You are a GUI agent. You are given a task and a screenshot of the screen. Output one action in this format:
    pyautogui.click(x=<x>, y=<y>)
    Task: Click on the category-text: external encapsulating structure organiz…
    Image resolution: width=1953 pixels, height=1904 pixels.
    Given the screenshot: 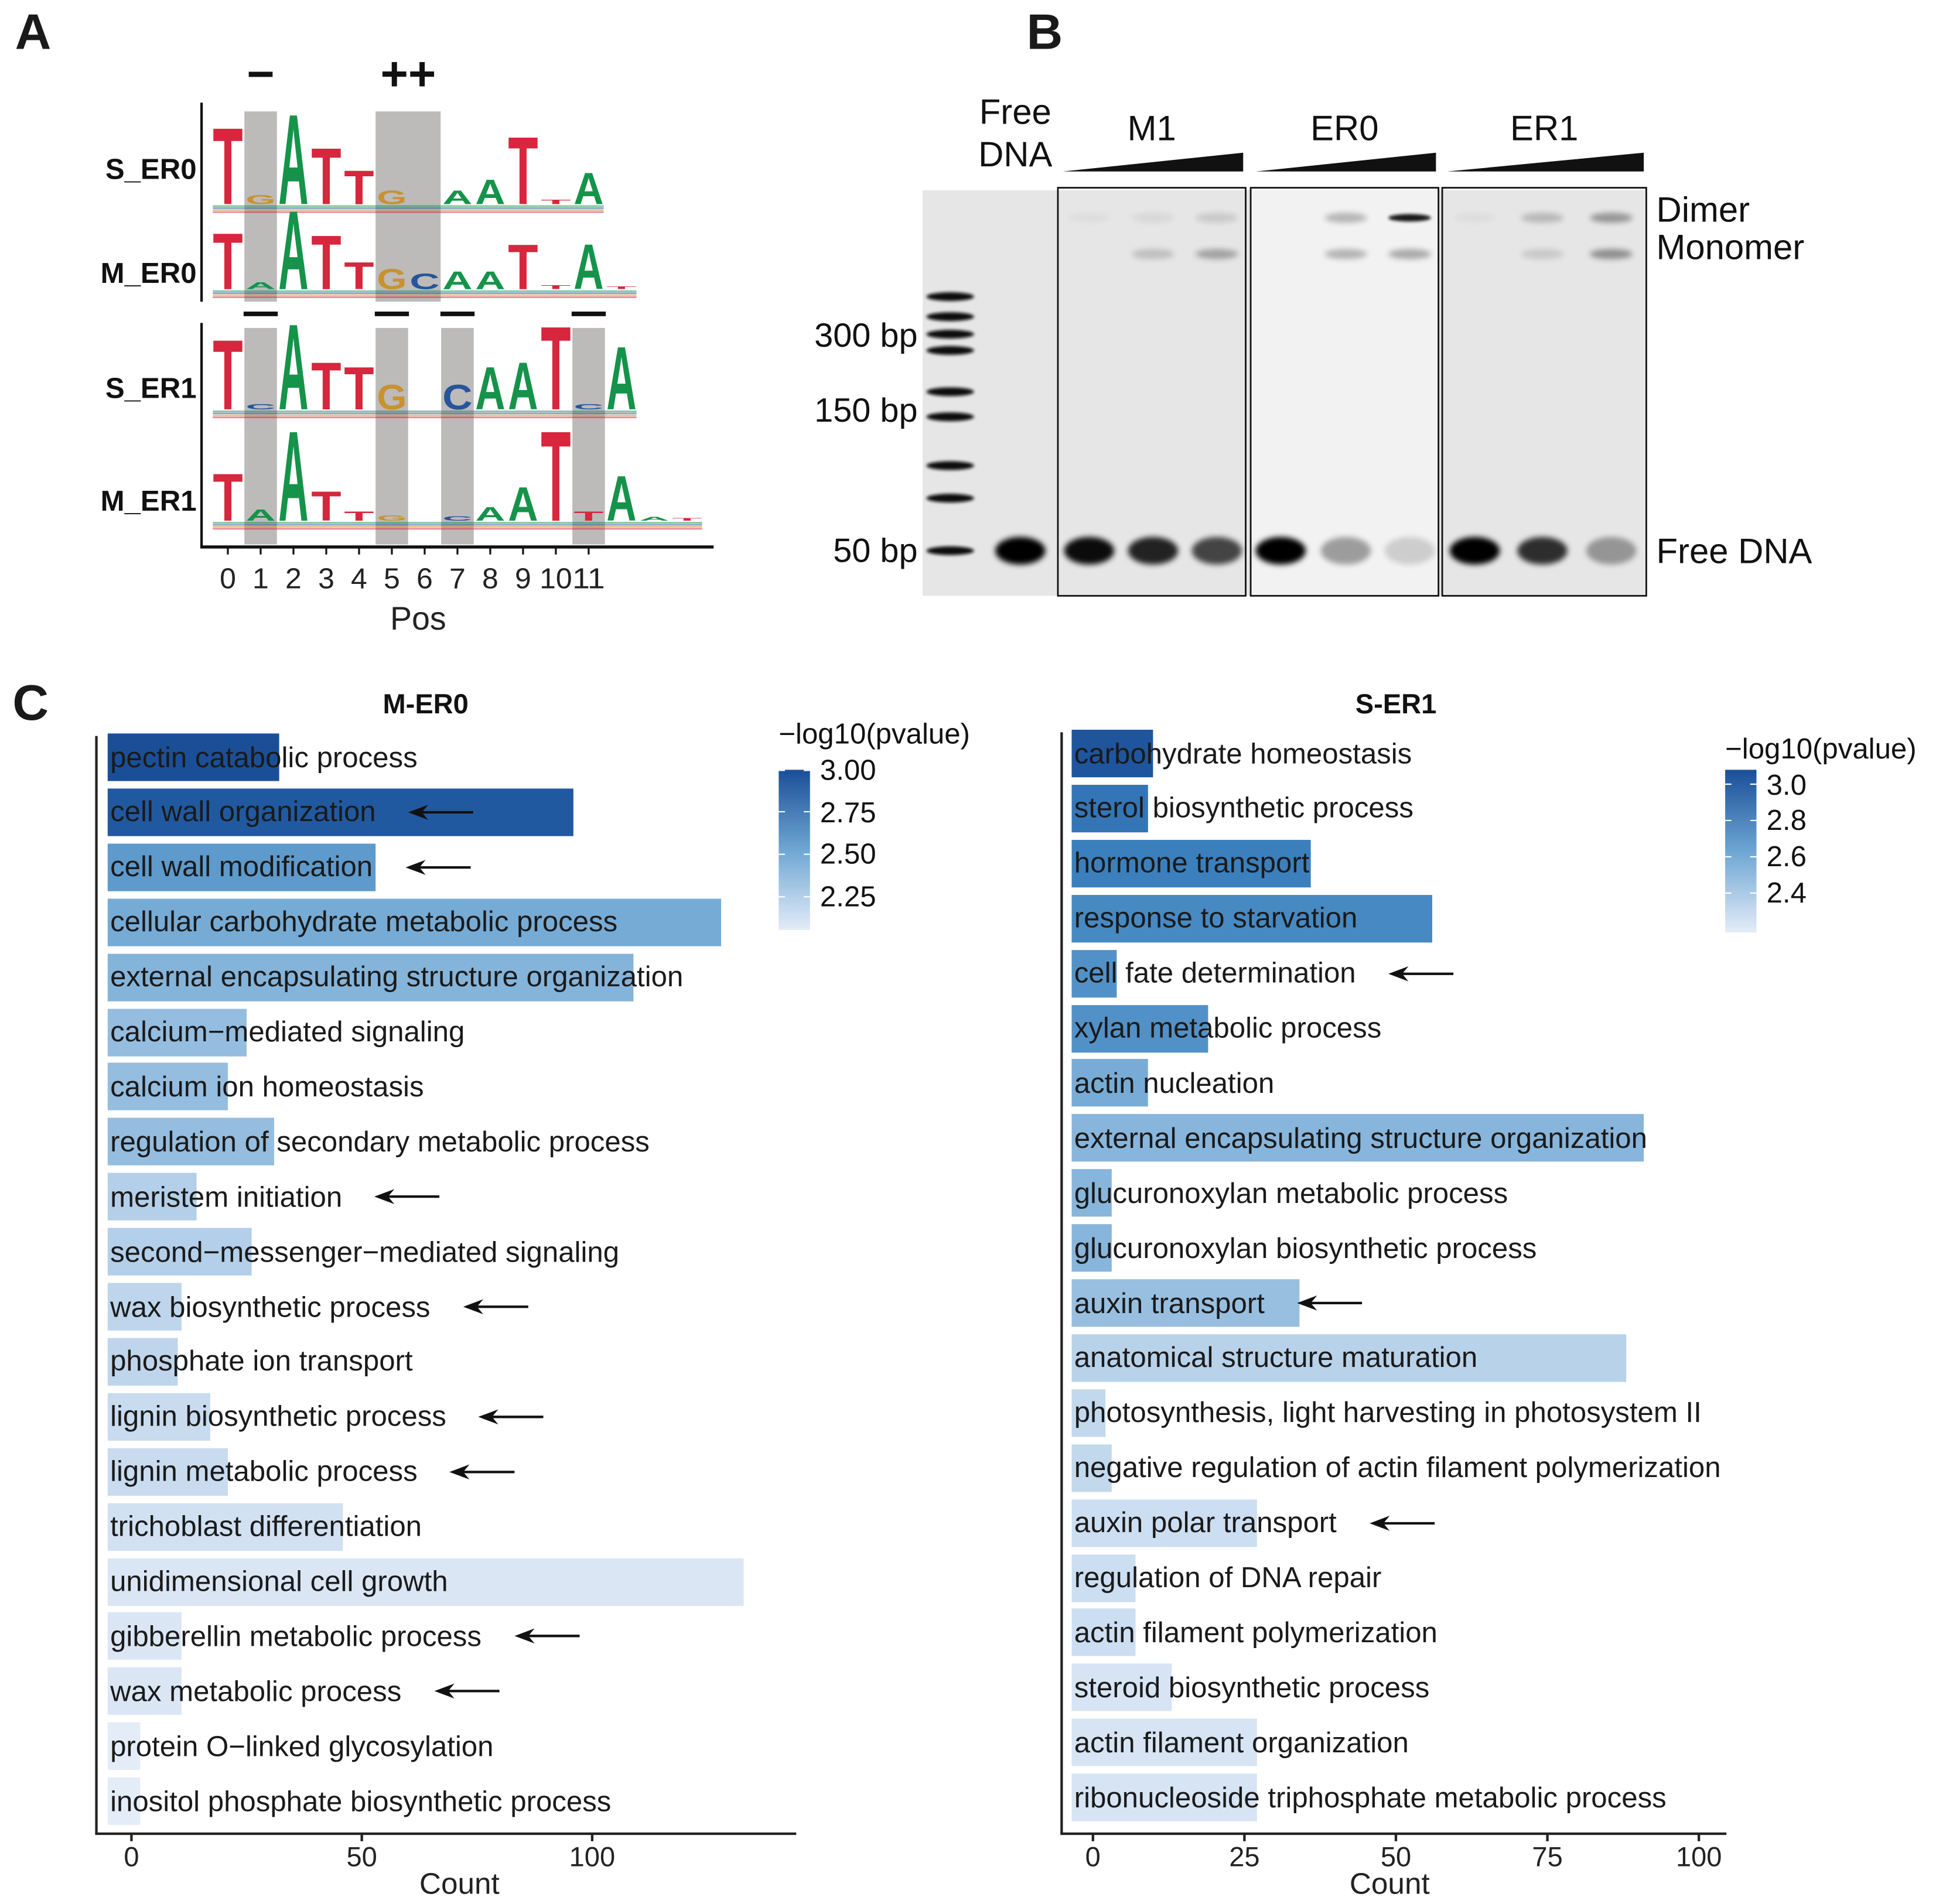 What is the action you would take?
    pyautogui.click(x=1360, y=1137)
    